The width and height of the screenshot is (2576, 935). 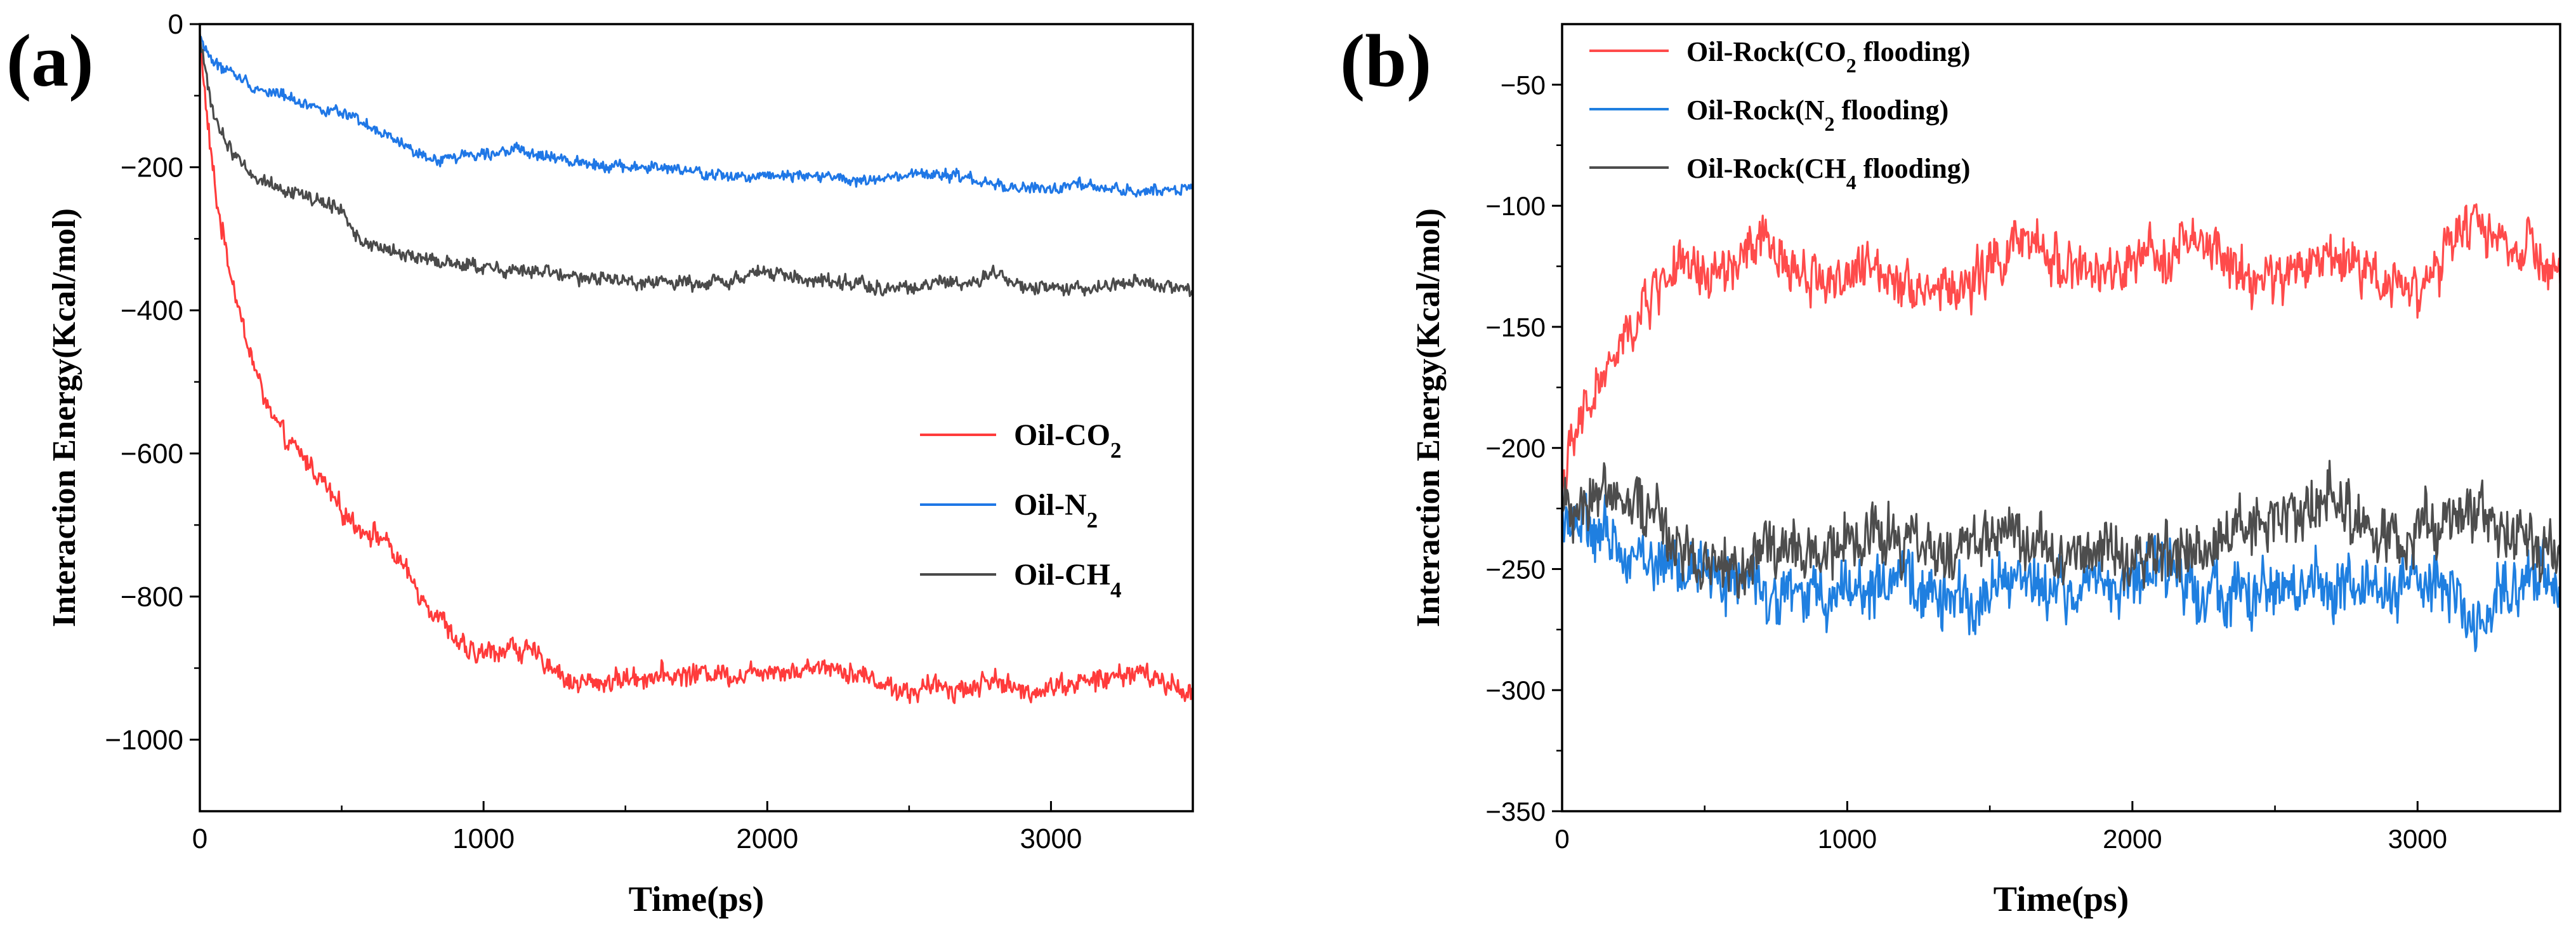 I want to click on y-tick-label: 0, so click(x=175, y=25).